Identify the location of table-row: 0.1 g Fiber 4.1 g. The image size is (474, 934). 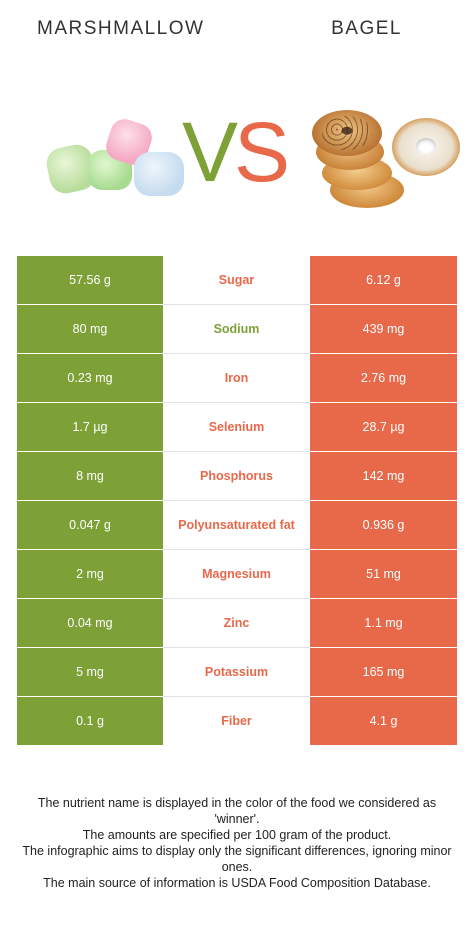
(237, 721).